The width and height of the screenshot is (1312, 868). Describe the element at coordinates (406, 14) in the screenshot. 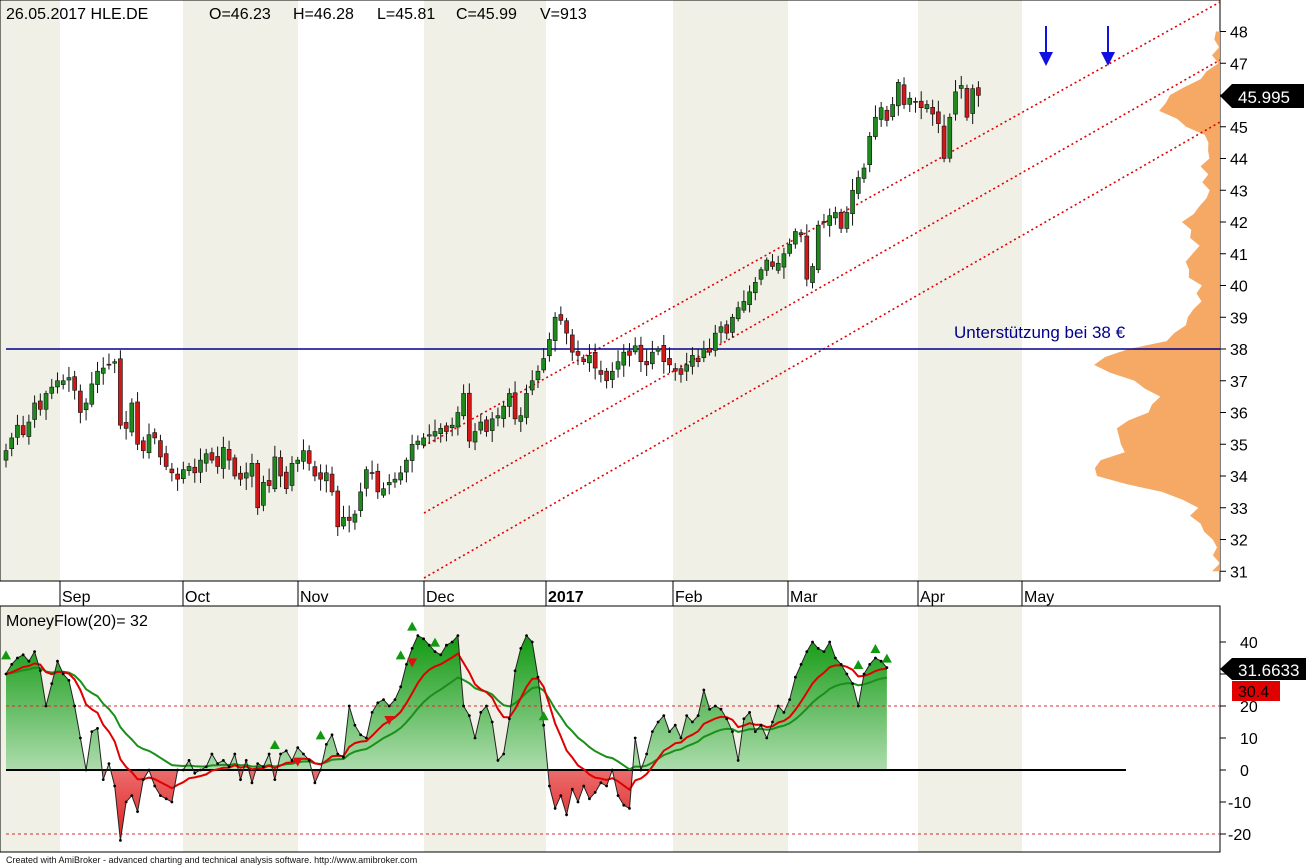

I see `header-low: L=45.81` at that location.